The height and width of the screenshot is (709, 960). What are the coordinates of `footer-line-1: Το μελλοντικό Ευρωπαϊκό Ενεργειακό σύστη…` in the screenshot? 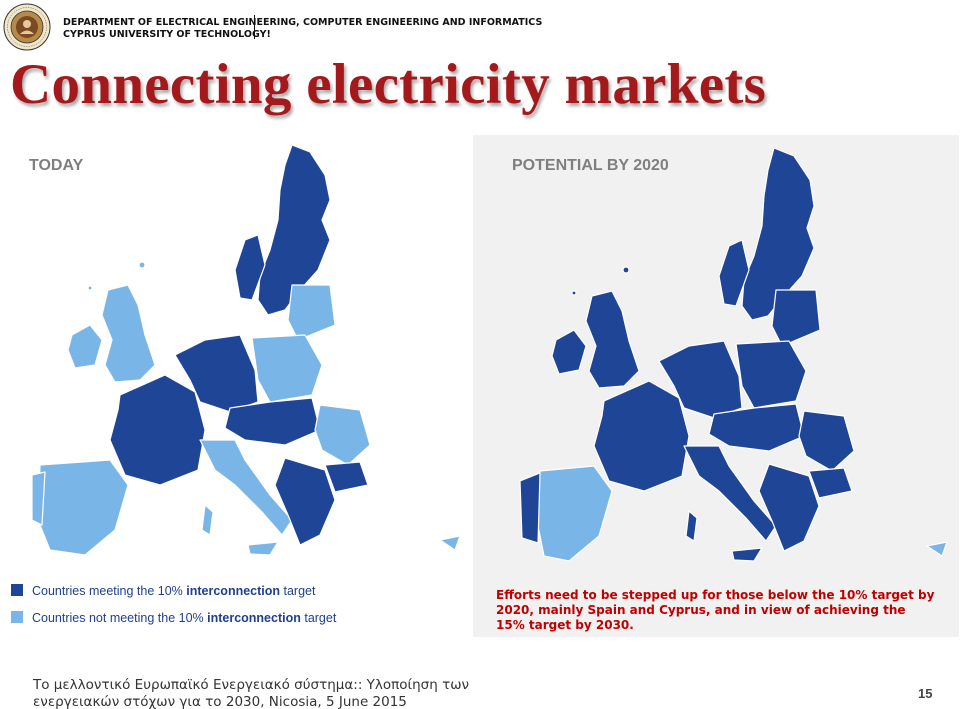 It's located at (251, 685).